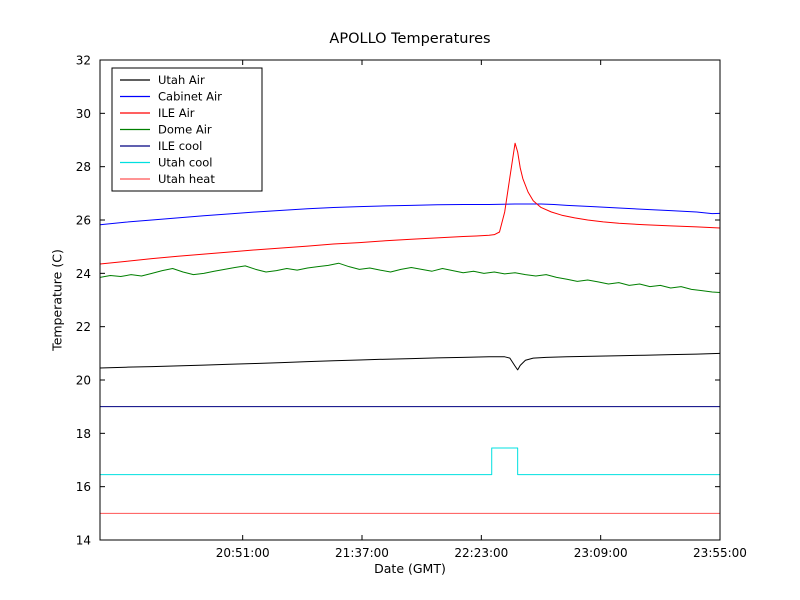  What do you see at coordinates (362, 553) in the screenshot?
I see `x-tick-label: 21:37:00` at bounding box center [362, 553].